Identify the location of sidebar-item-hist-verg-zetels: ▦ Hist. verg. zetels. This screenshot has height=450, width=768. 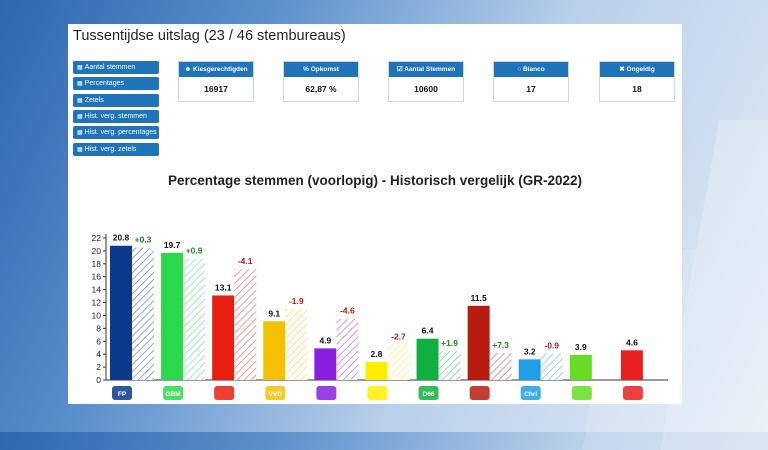
(116, 149).